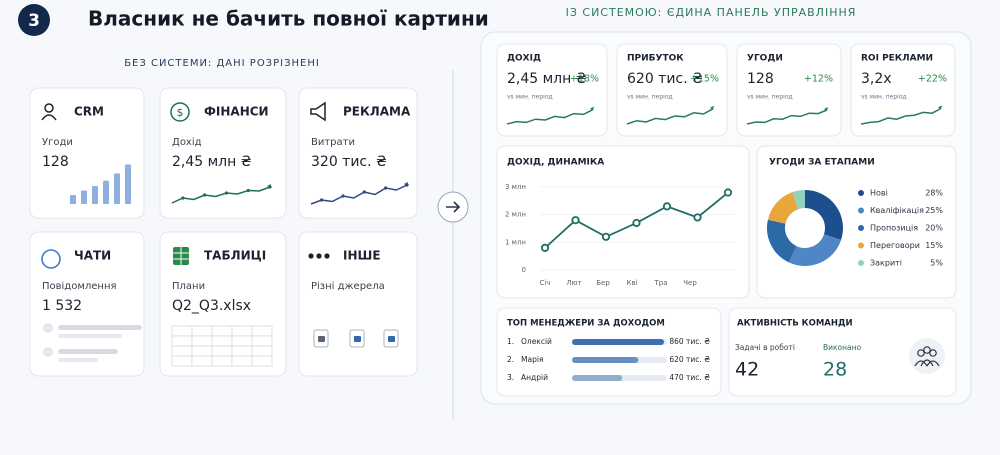  Describe the element at coordinates (879, 193) in the screenshot. I see `legend-label: Нові` at that location.